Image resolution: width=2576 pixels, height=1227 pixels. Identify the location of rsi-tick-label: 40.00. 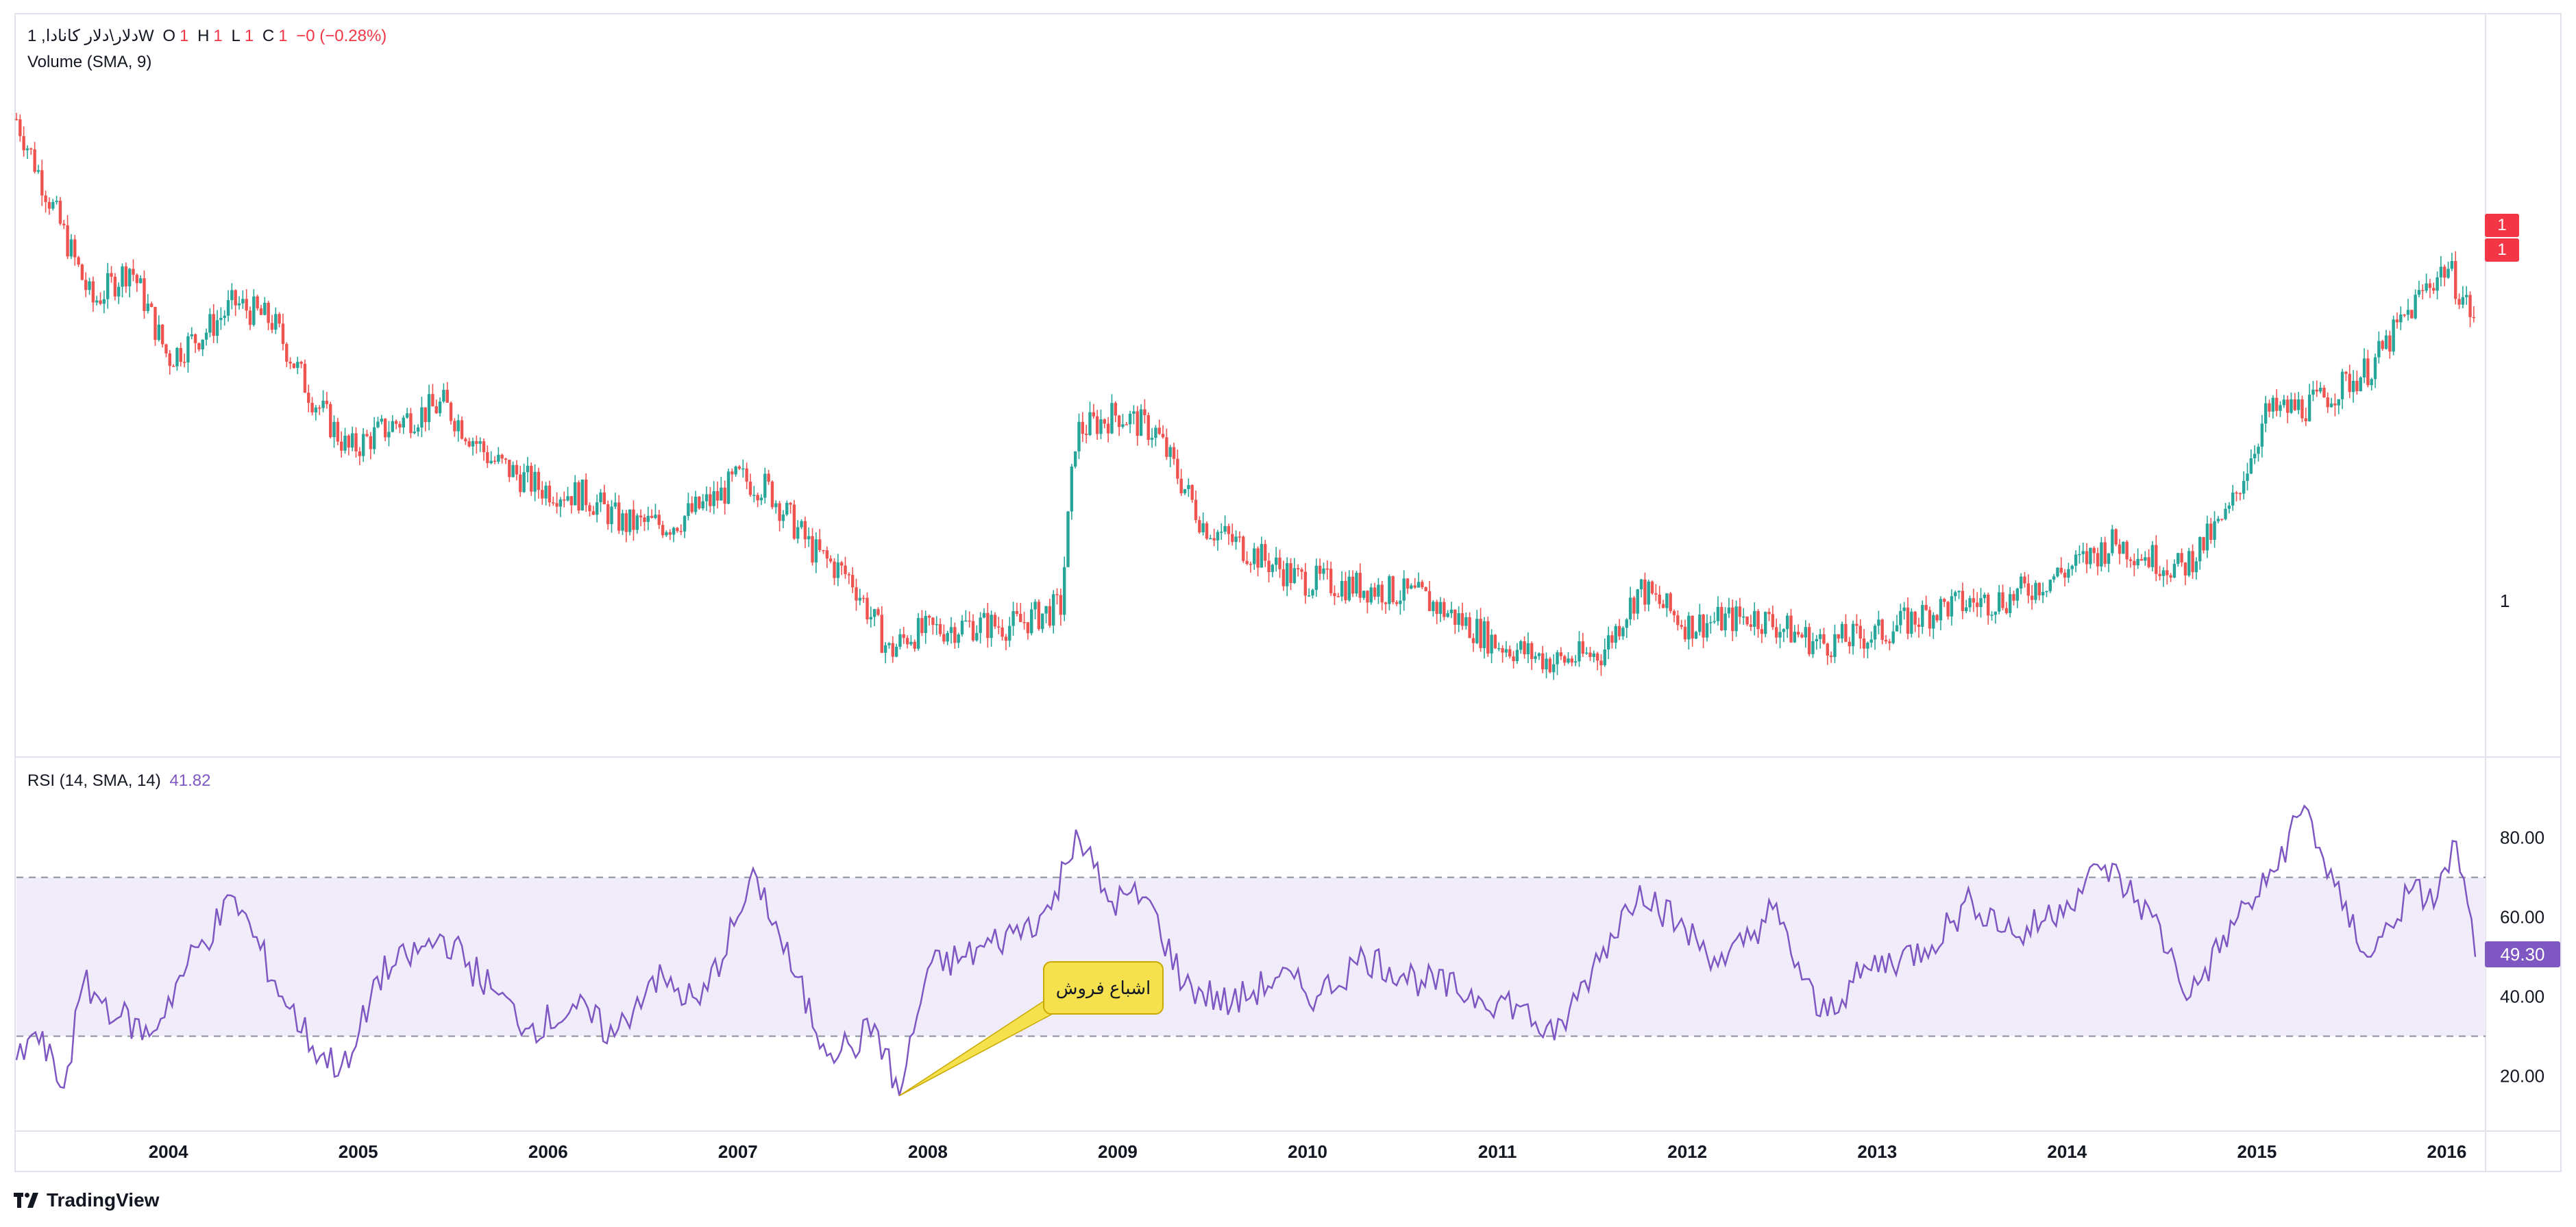
(2522, 997).